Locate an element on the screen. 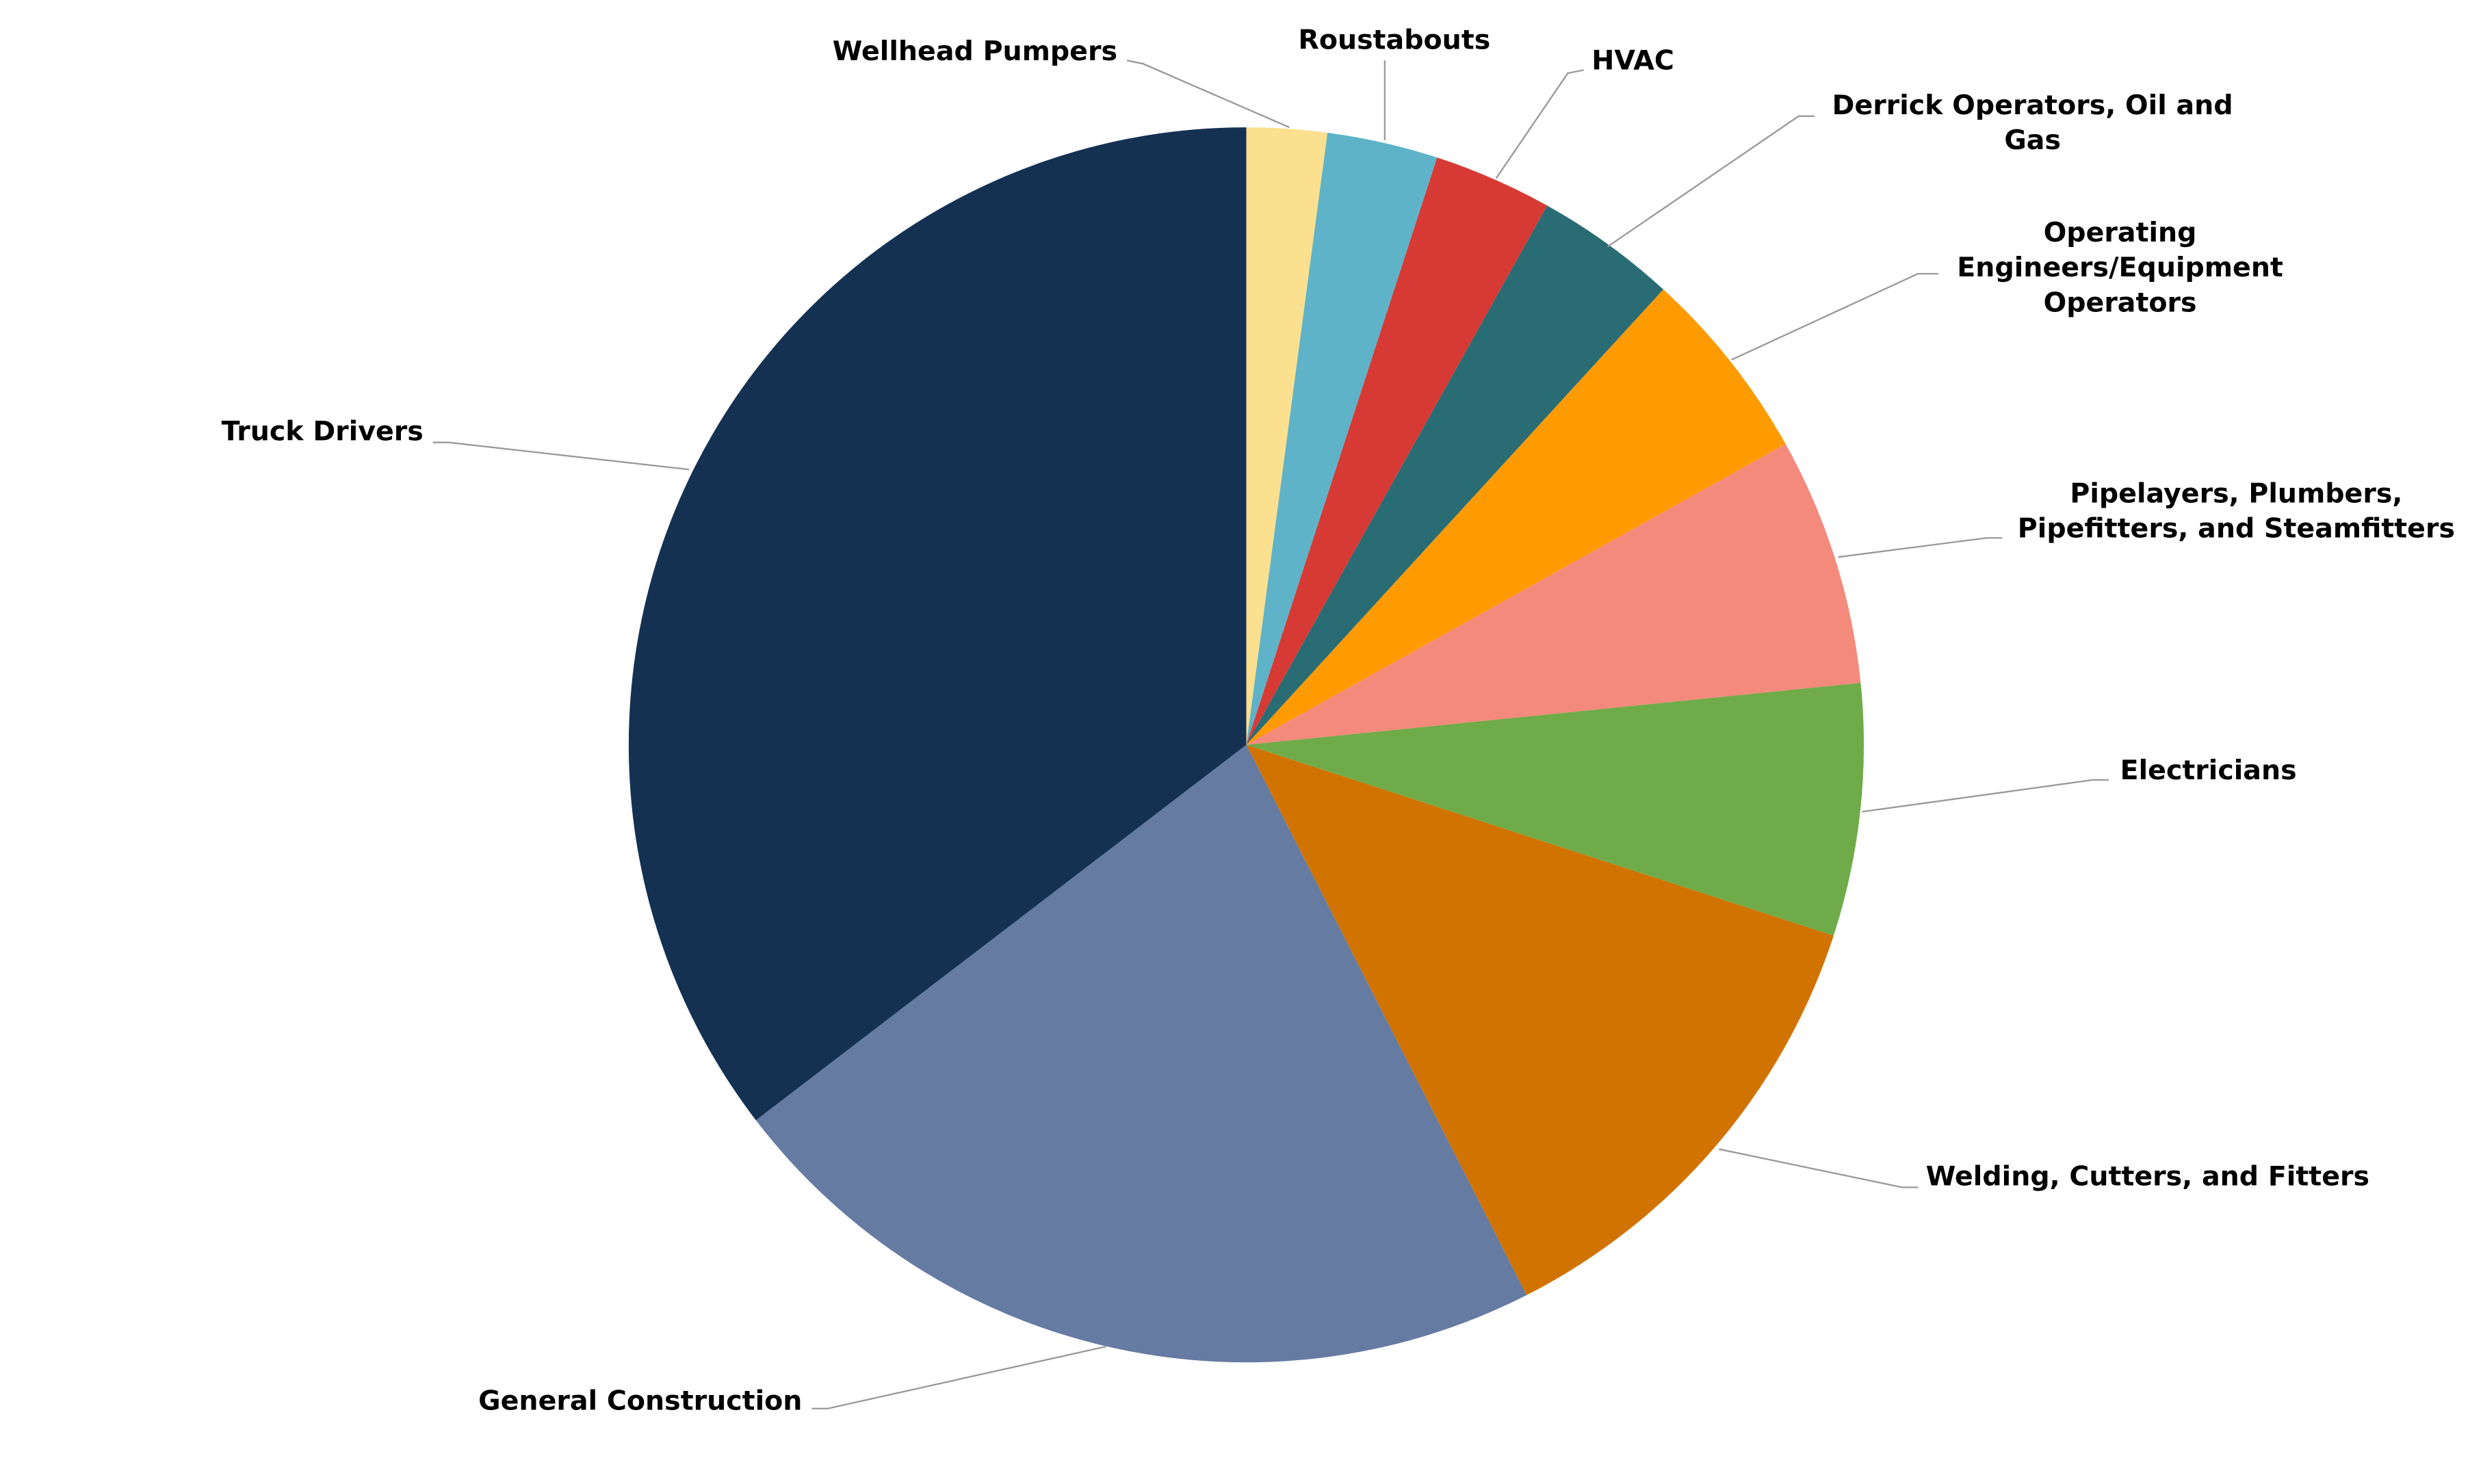 The image size is (2483, 1484). label-line: HVAC is located at coordinates (1632, 60).